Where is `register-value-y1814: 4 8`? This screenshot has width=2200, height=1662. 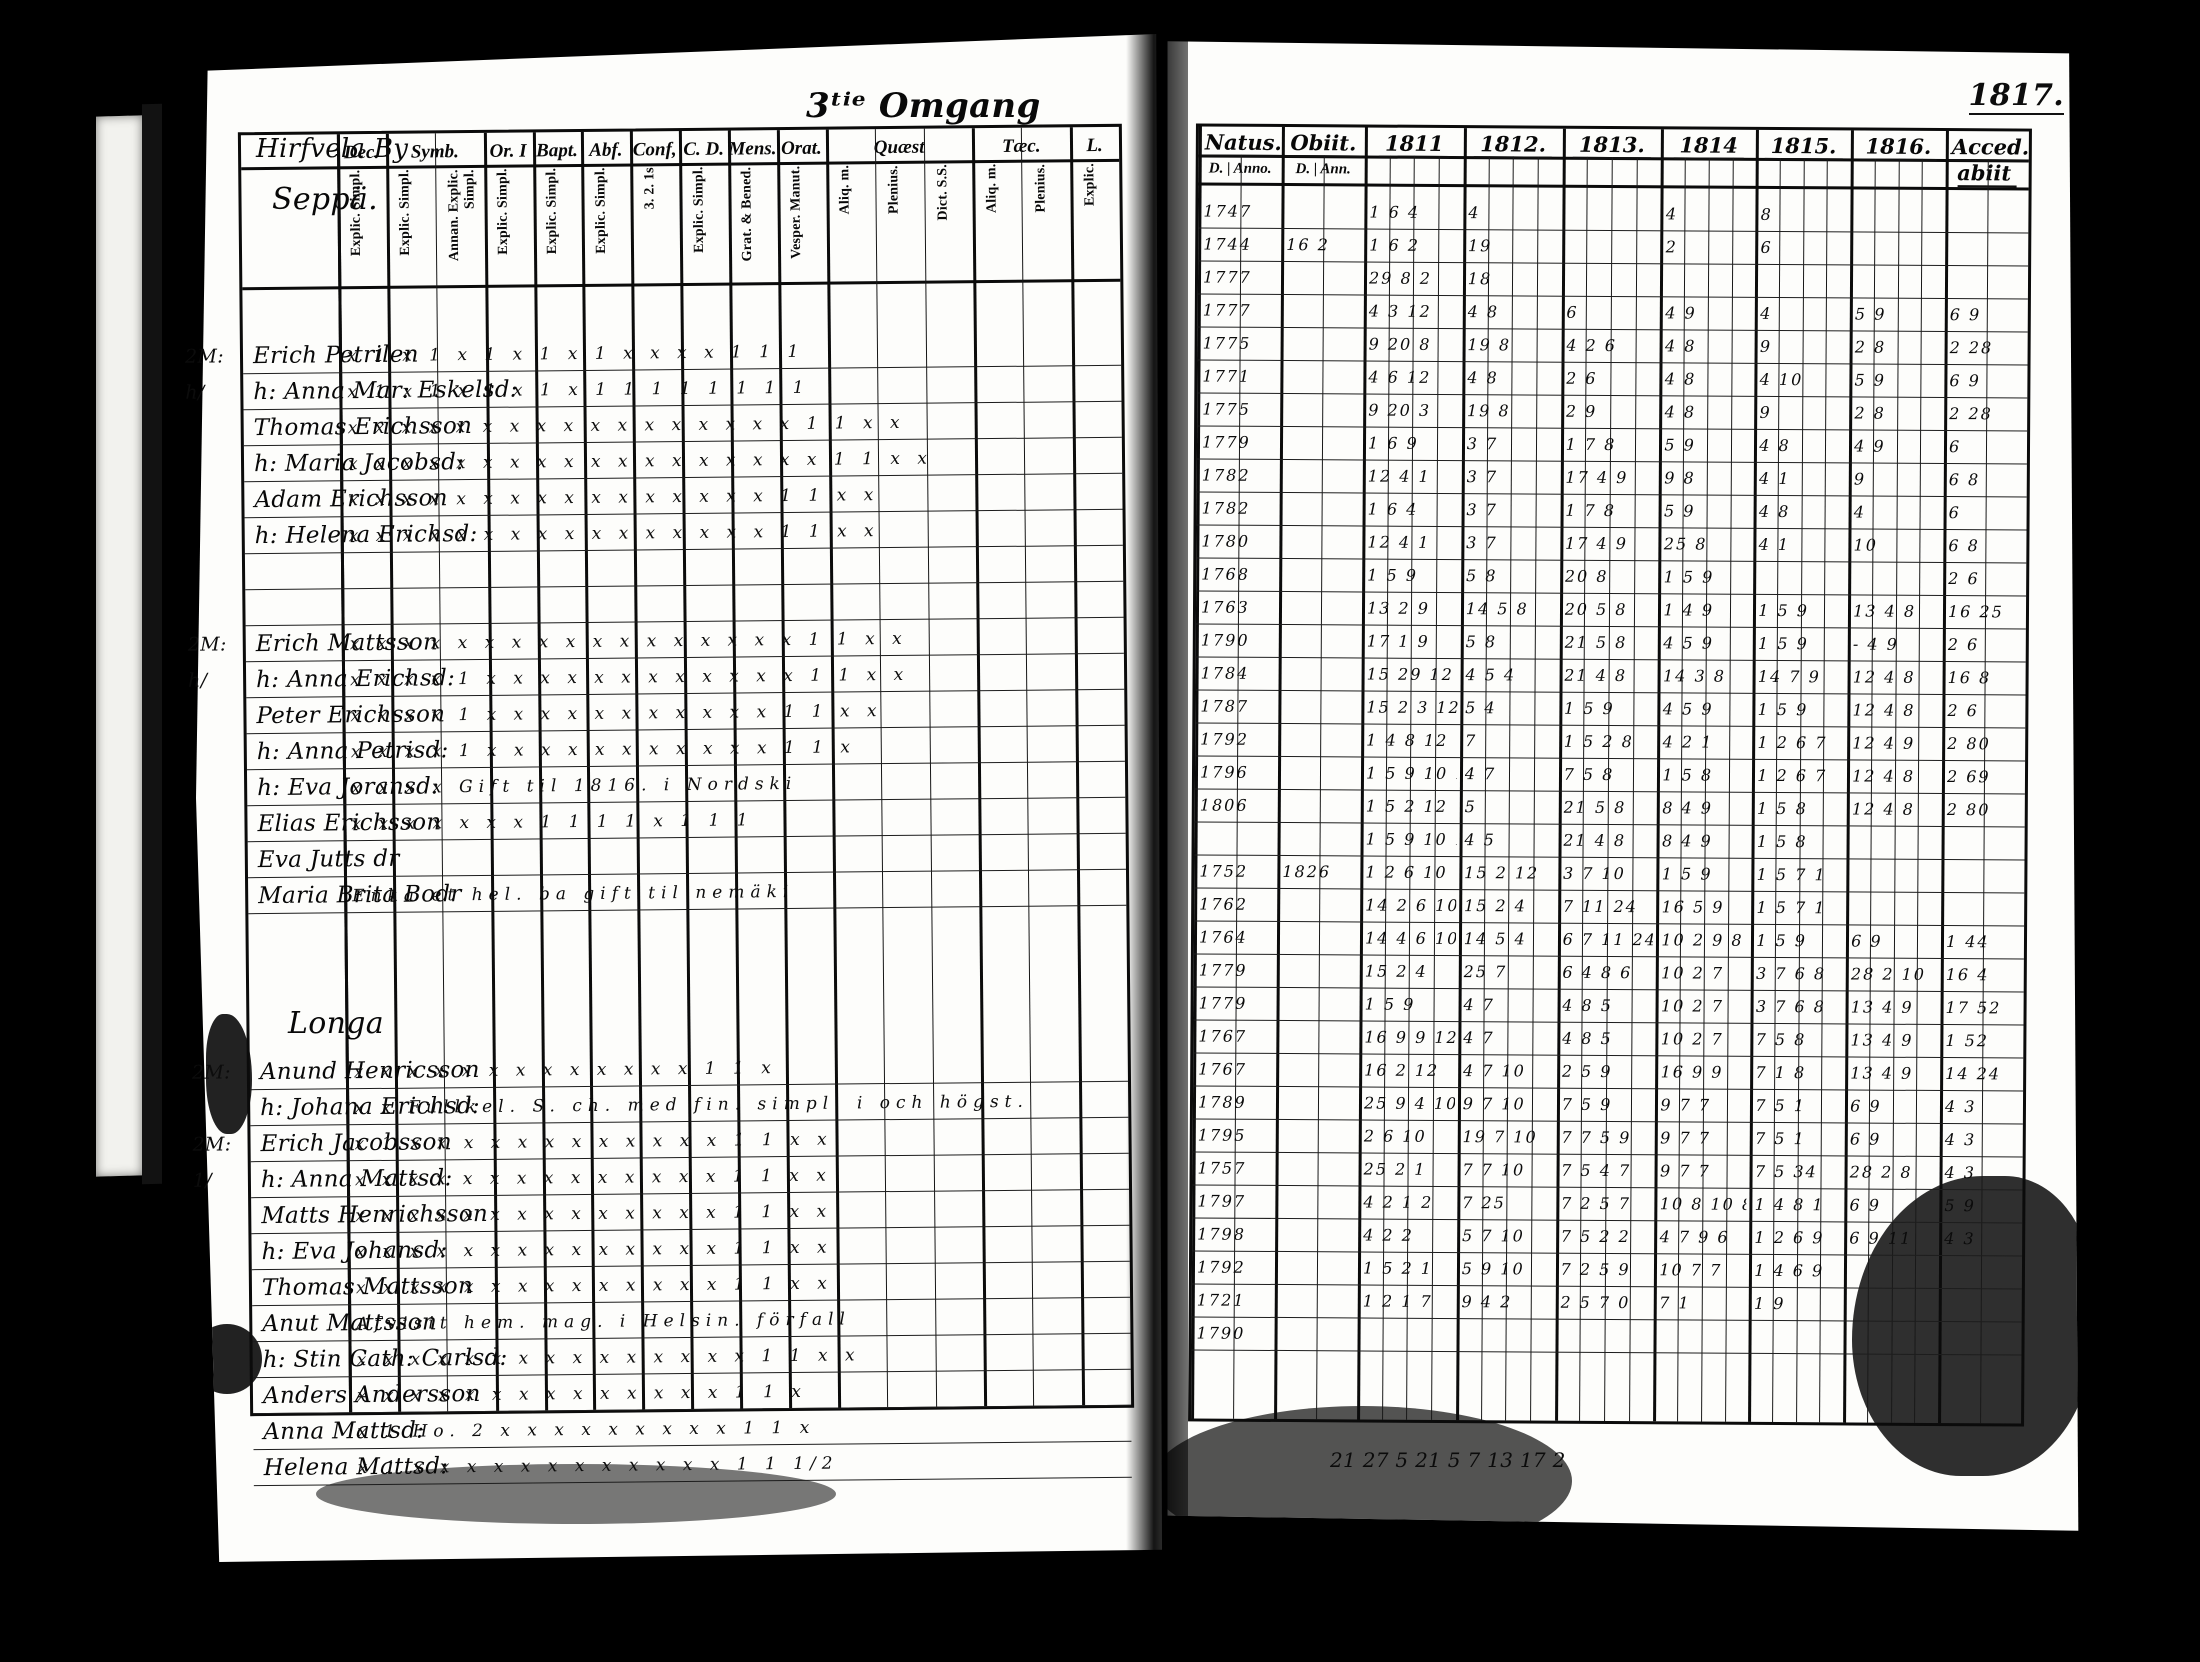 register-value-y1814: 4 8 is located at coordinates (1680, 412).